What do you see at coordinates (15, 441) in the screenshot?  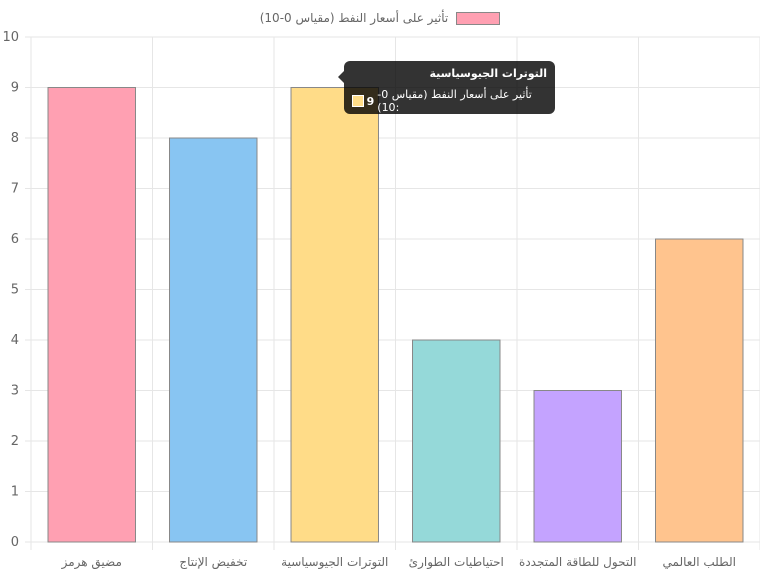 I see `y-tick-label: 2` at bounding box center [15, 441].